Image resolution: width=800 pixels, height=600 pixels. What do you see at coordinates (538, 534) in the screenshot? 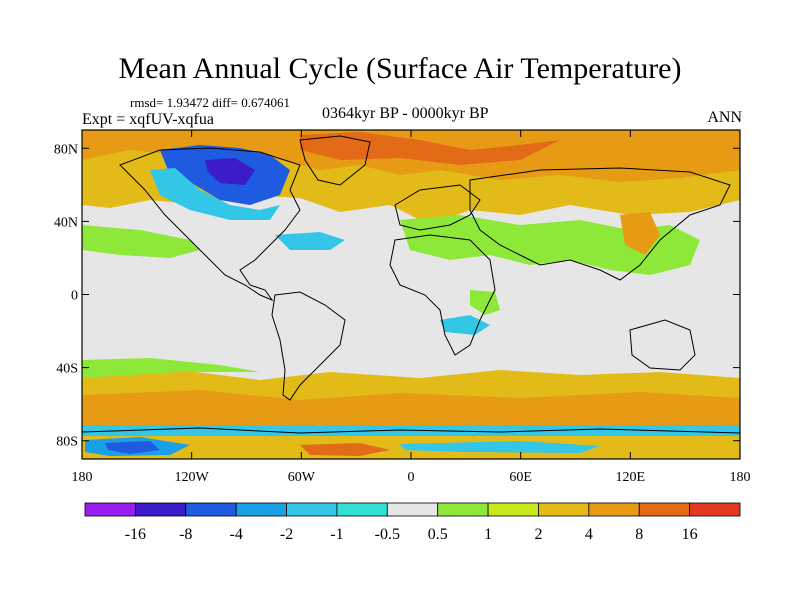
I see `colorbar-label: 2` at bounding box center [538, 534].